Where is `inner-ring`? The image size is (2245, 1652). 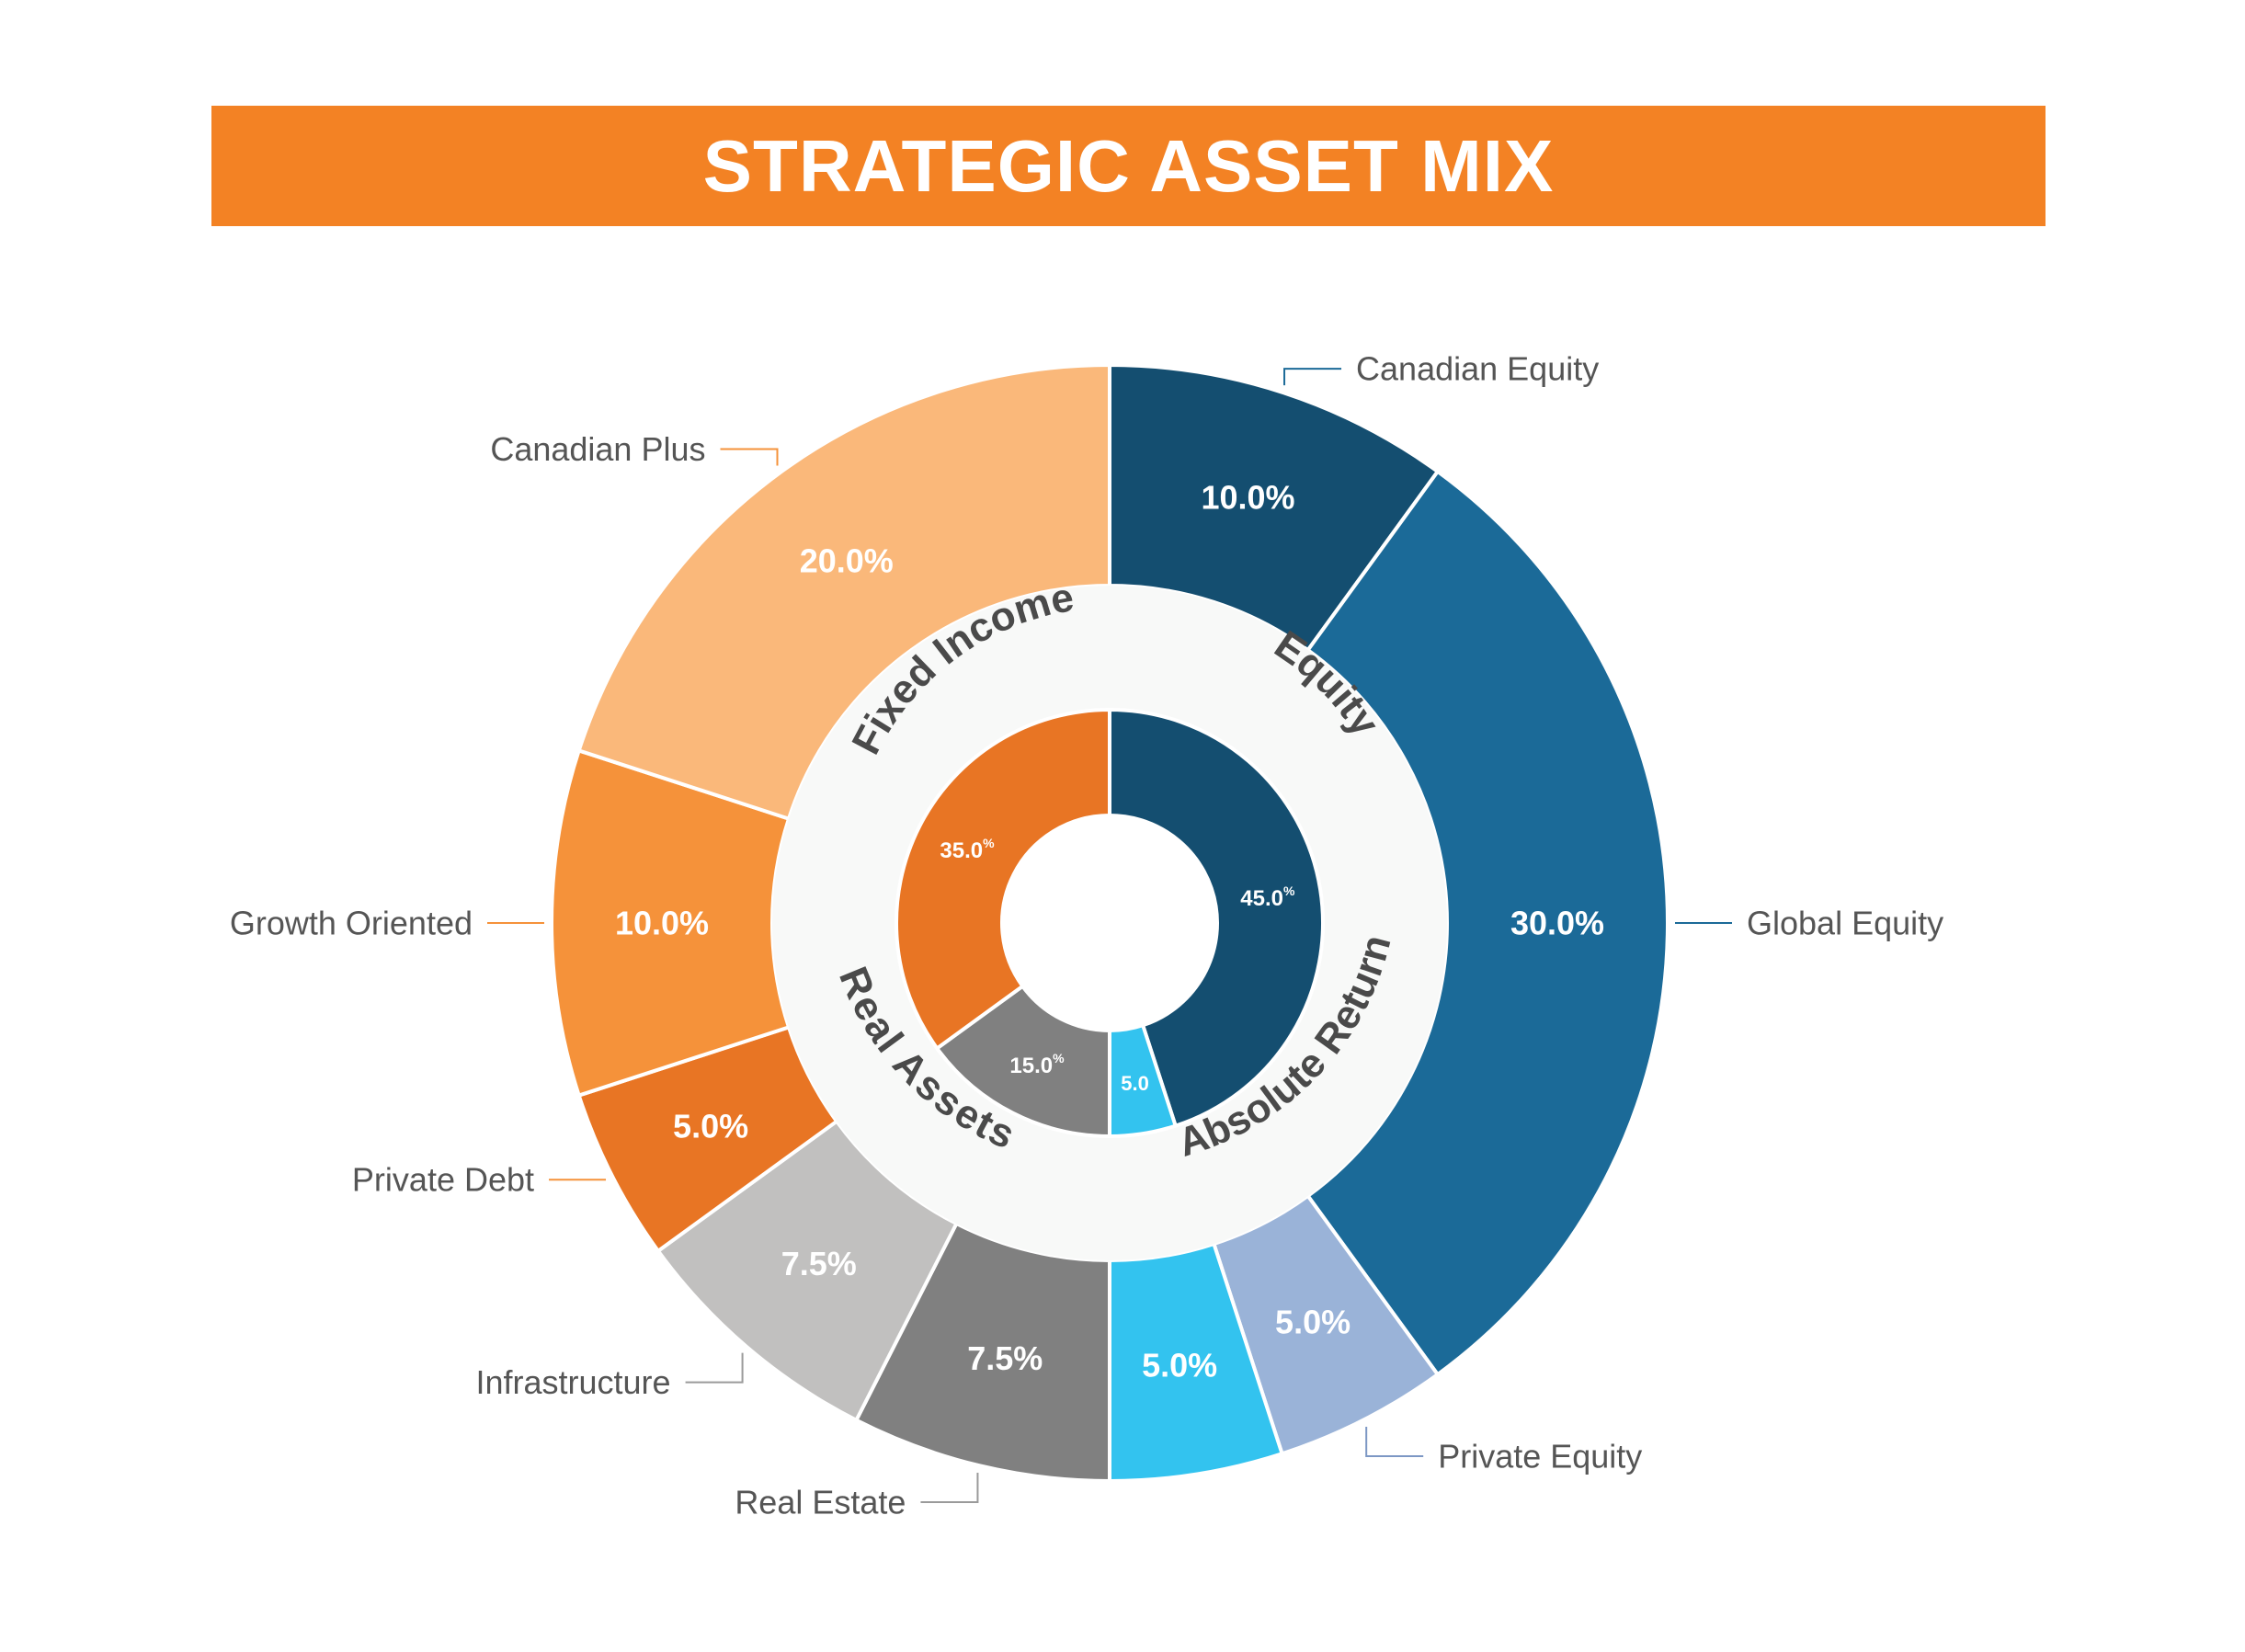 inner-ring is located at coordinates (1110, 923).